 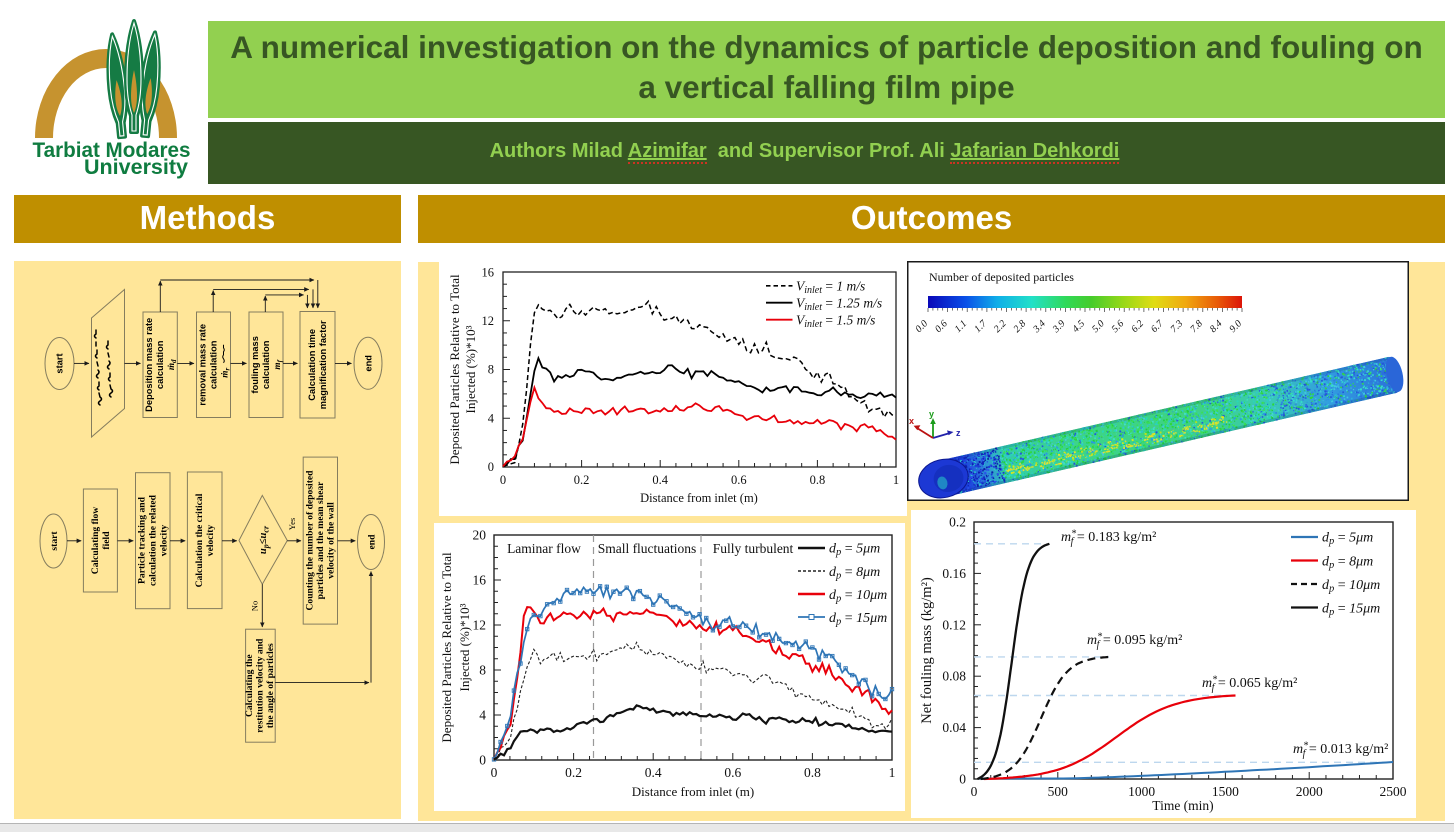 What do you see at coordinates (330, 540) in the screenshot?
I see `svg-text: velocity of the wall` at bounding box center [330, 540].